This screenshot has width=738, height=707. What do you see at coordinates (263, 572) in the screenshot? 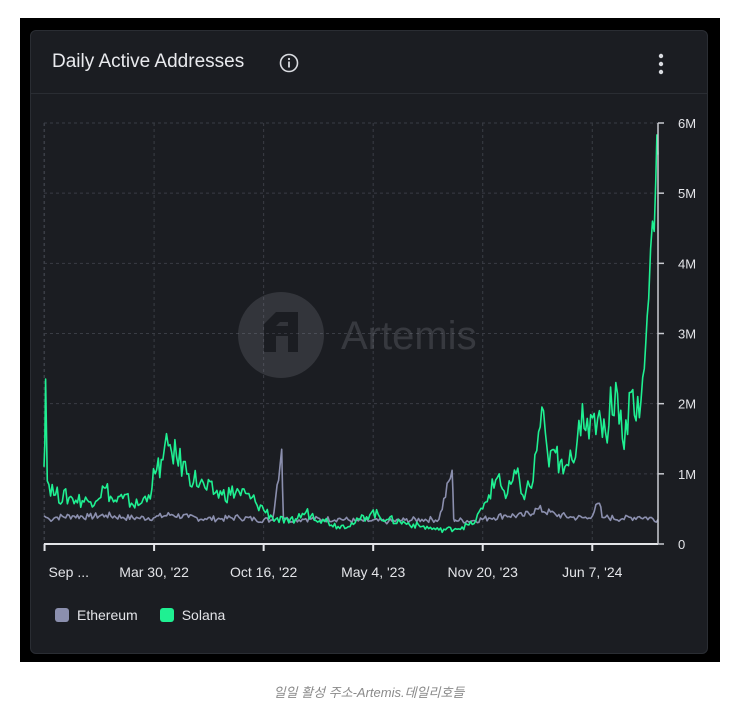
I see `x-tick-label: Oct 16, '22` at bounding box center [263, 572].